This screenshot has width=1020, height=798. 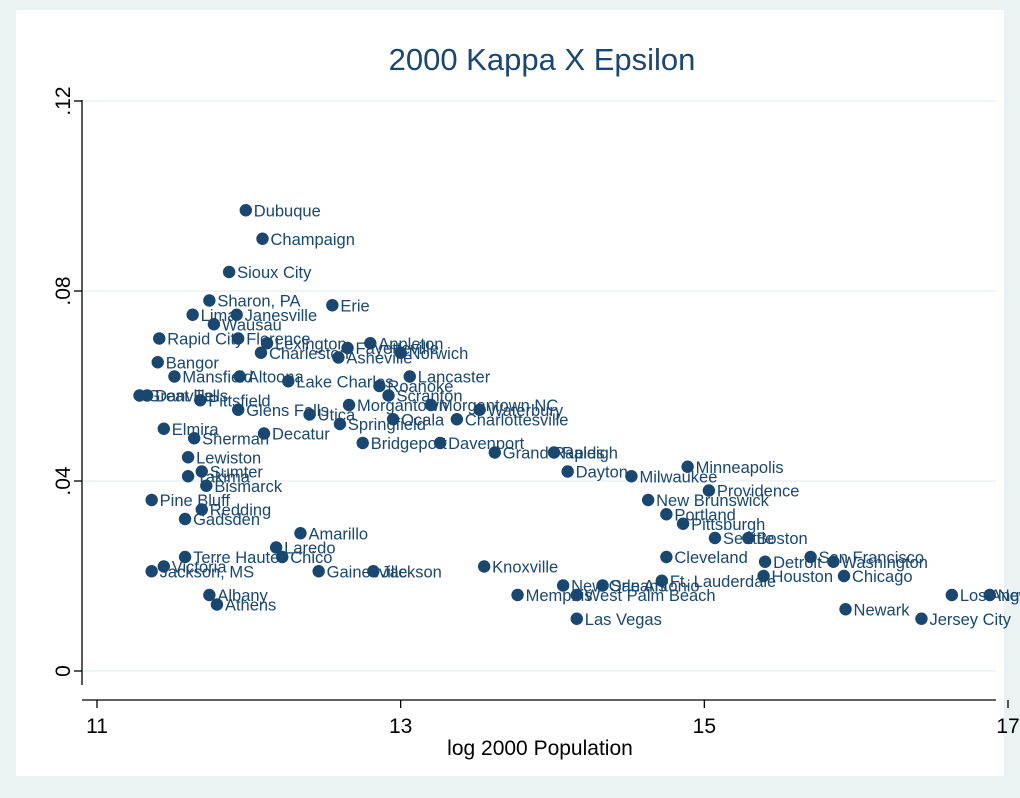 What do you see at coordinates (207, 572) in the screenshot?
I see `point-label: Jackson, MS` at bounding box center [207, 572].